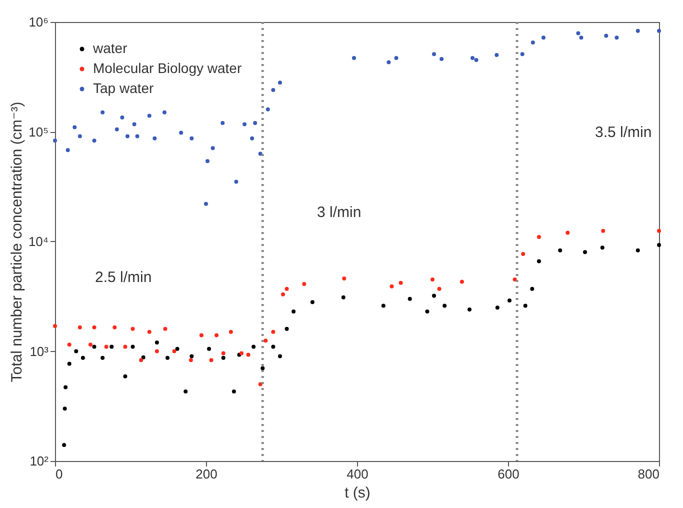  What do you see at coordinates (123, 88) in the screenshot?
I see `legend-label: Tap water` at bounding box center [123, 88].